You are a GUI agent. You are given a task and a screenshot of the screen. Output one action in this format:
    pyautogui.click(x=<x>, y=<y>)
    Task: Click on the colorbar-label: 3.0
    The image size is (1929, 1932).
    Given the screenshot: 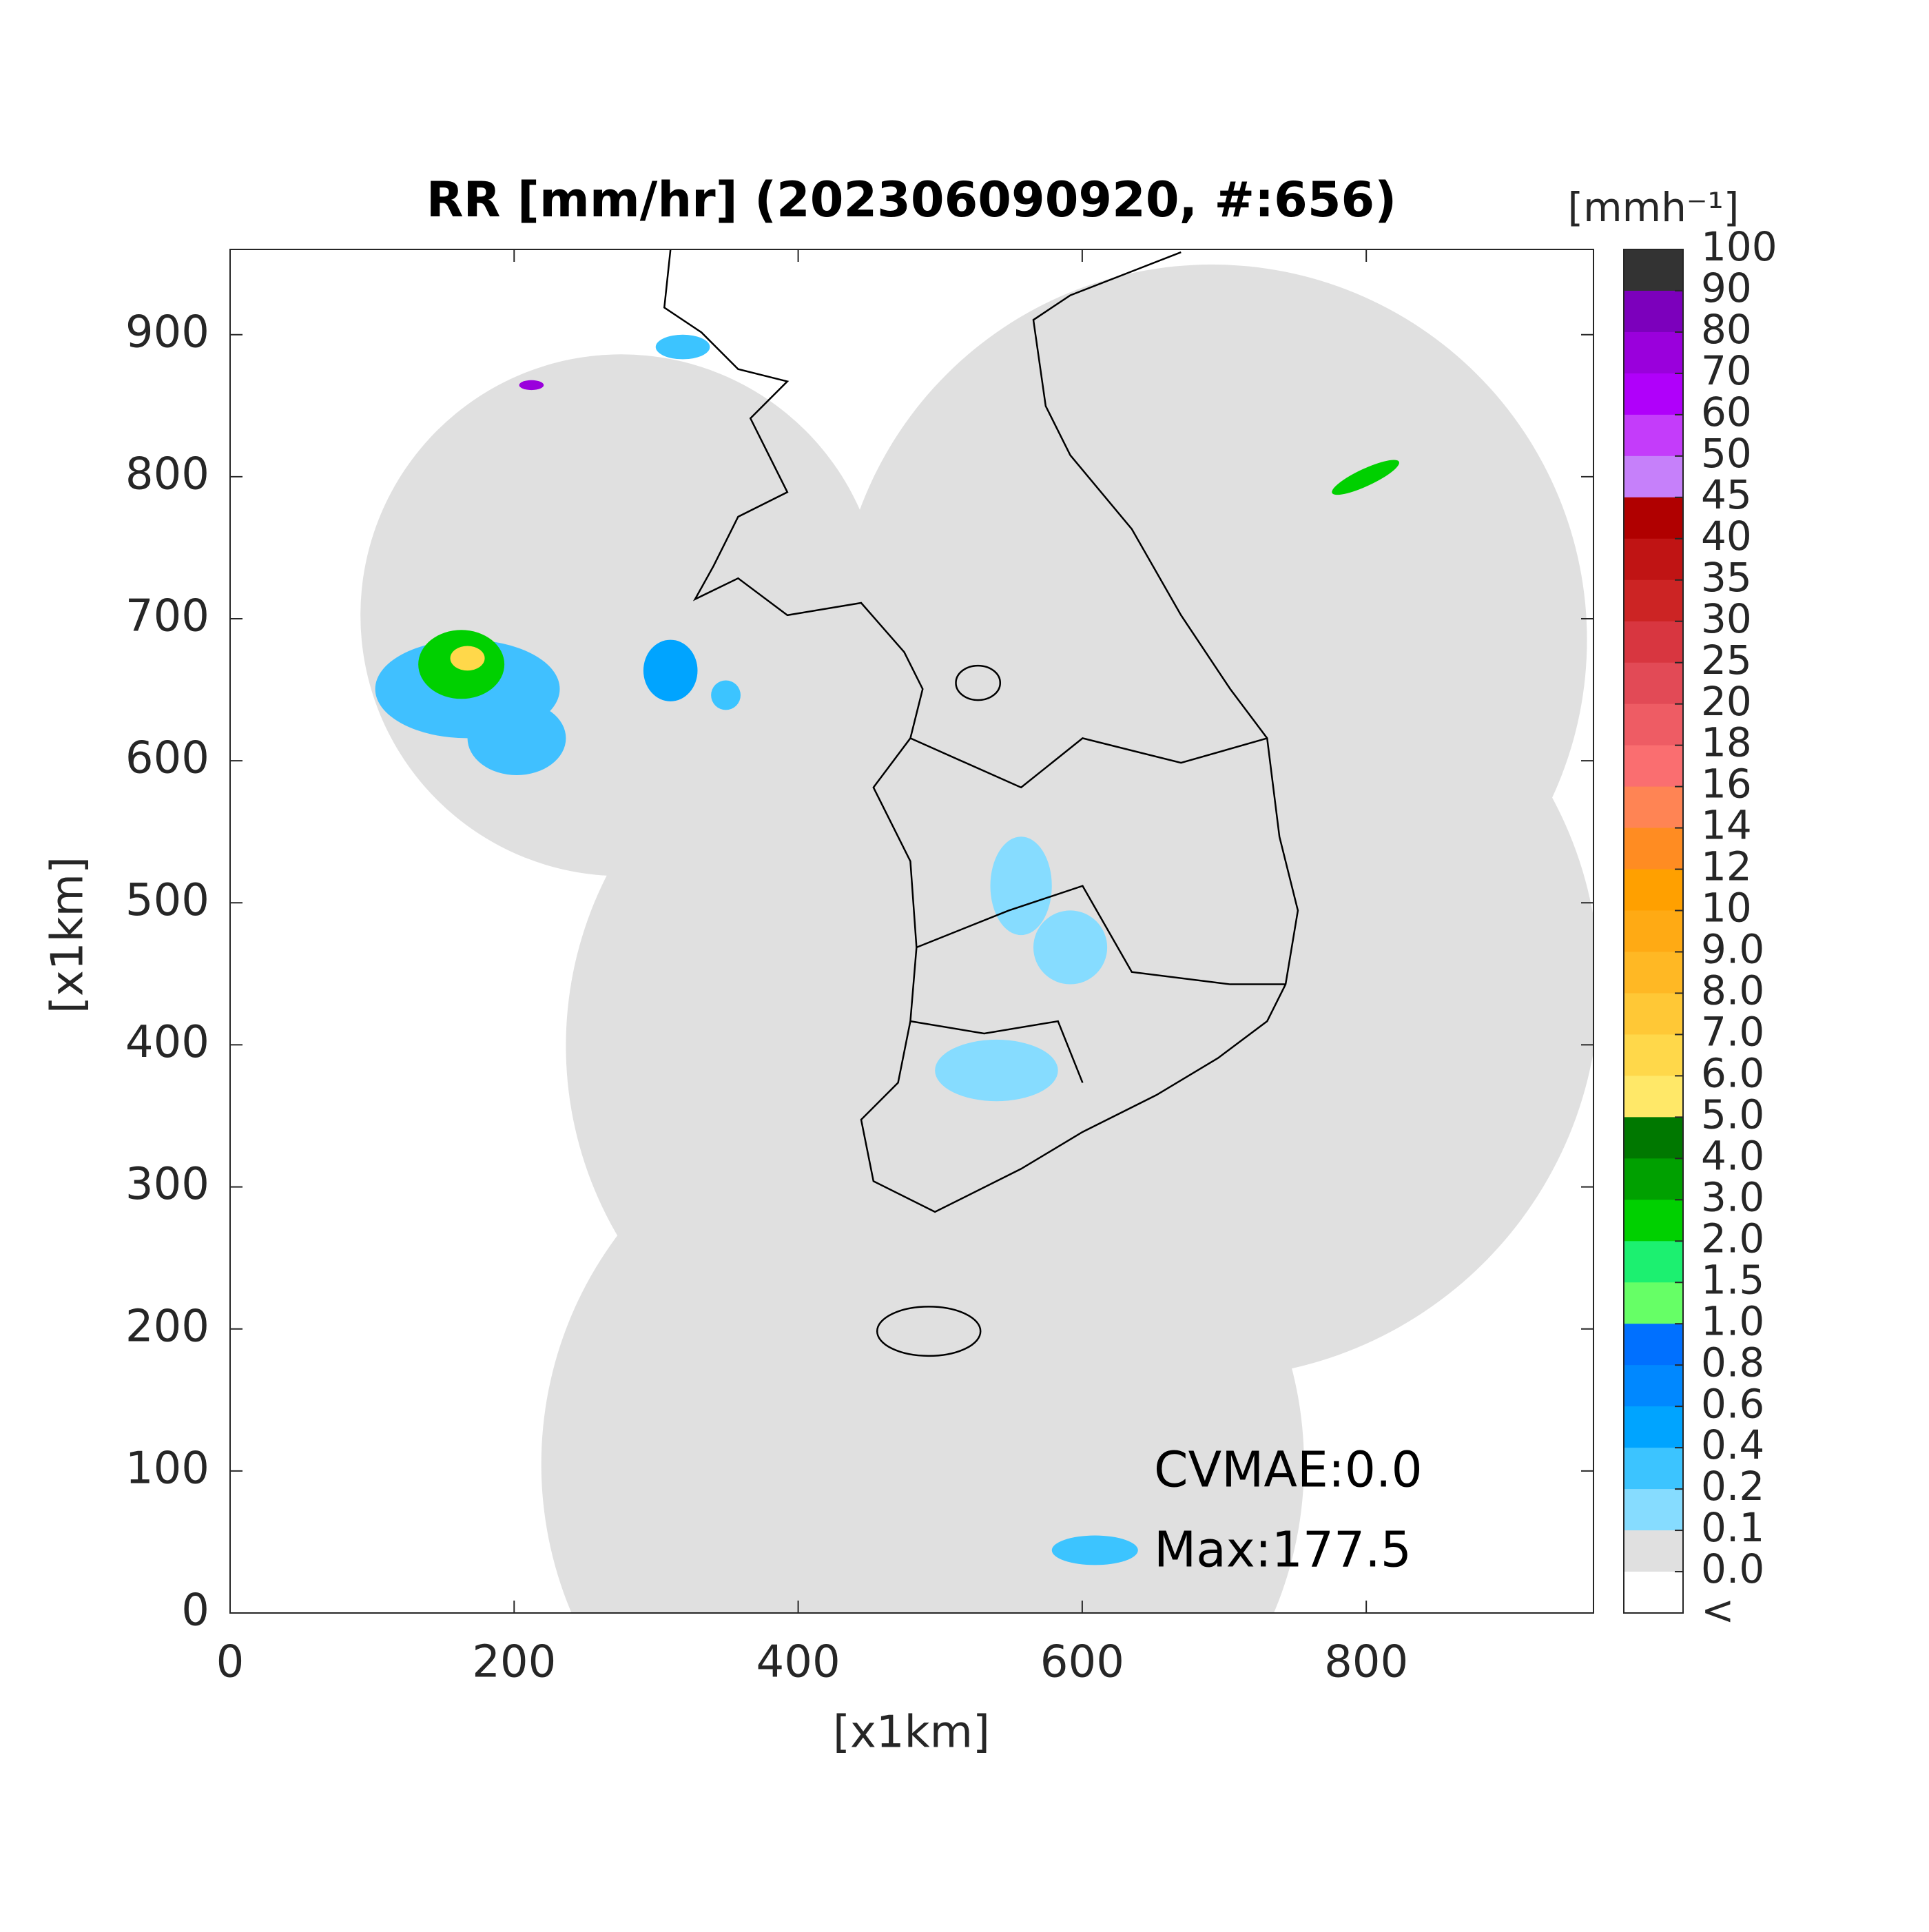 What is the action you would take?
    pyautogui.click(x=1732, y=1196)
    